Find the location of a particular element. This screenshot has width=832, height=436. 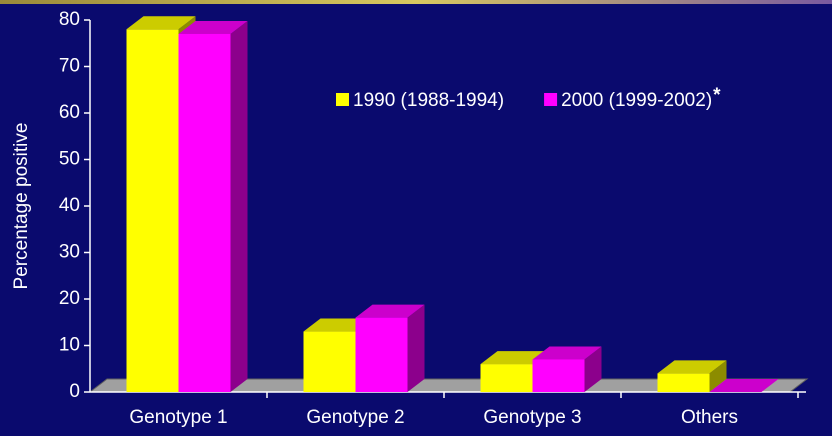

legend-label: 2000 (1999-2002) is located at coordinates (636, 100).